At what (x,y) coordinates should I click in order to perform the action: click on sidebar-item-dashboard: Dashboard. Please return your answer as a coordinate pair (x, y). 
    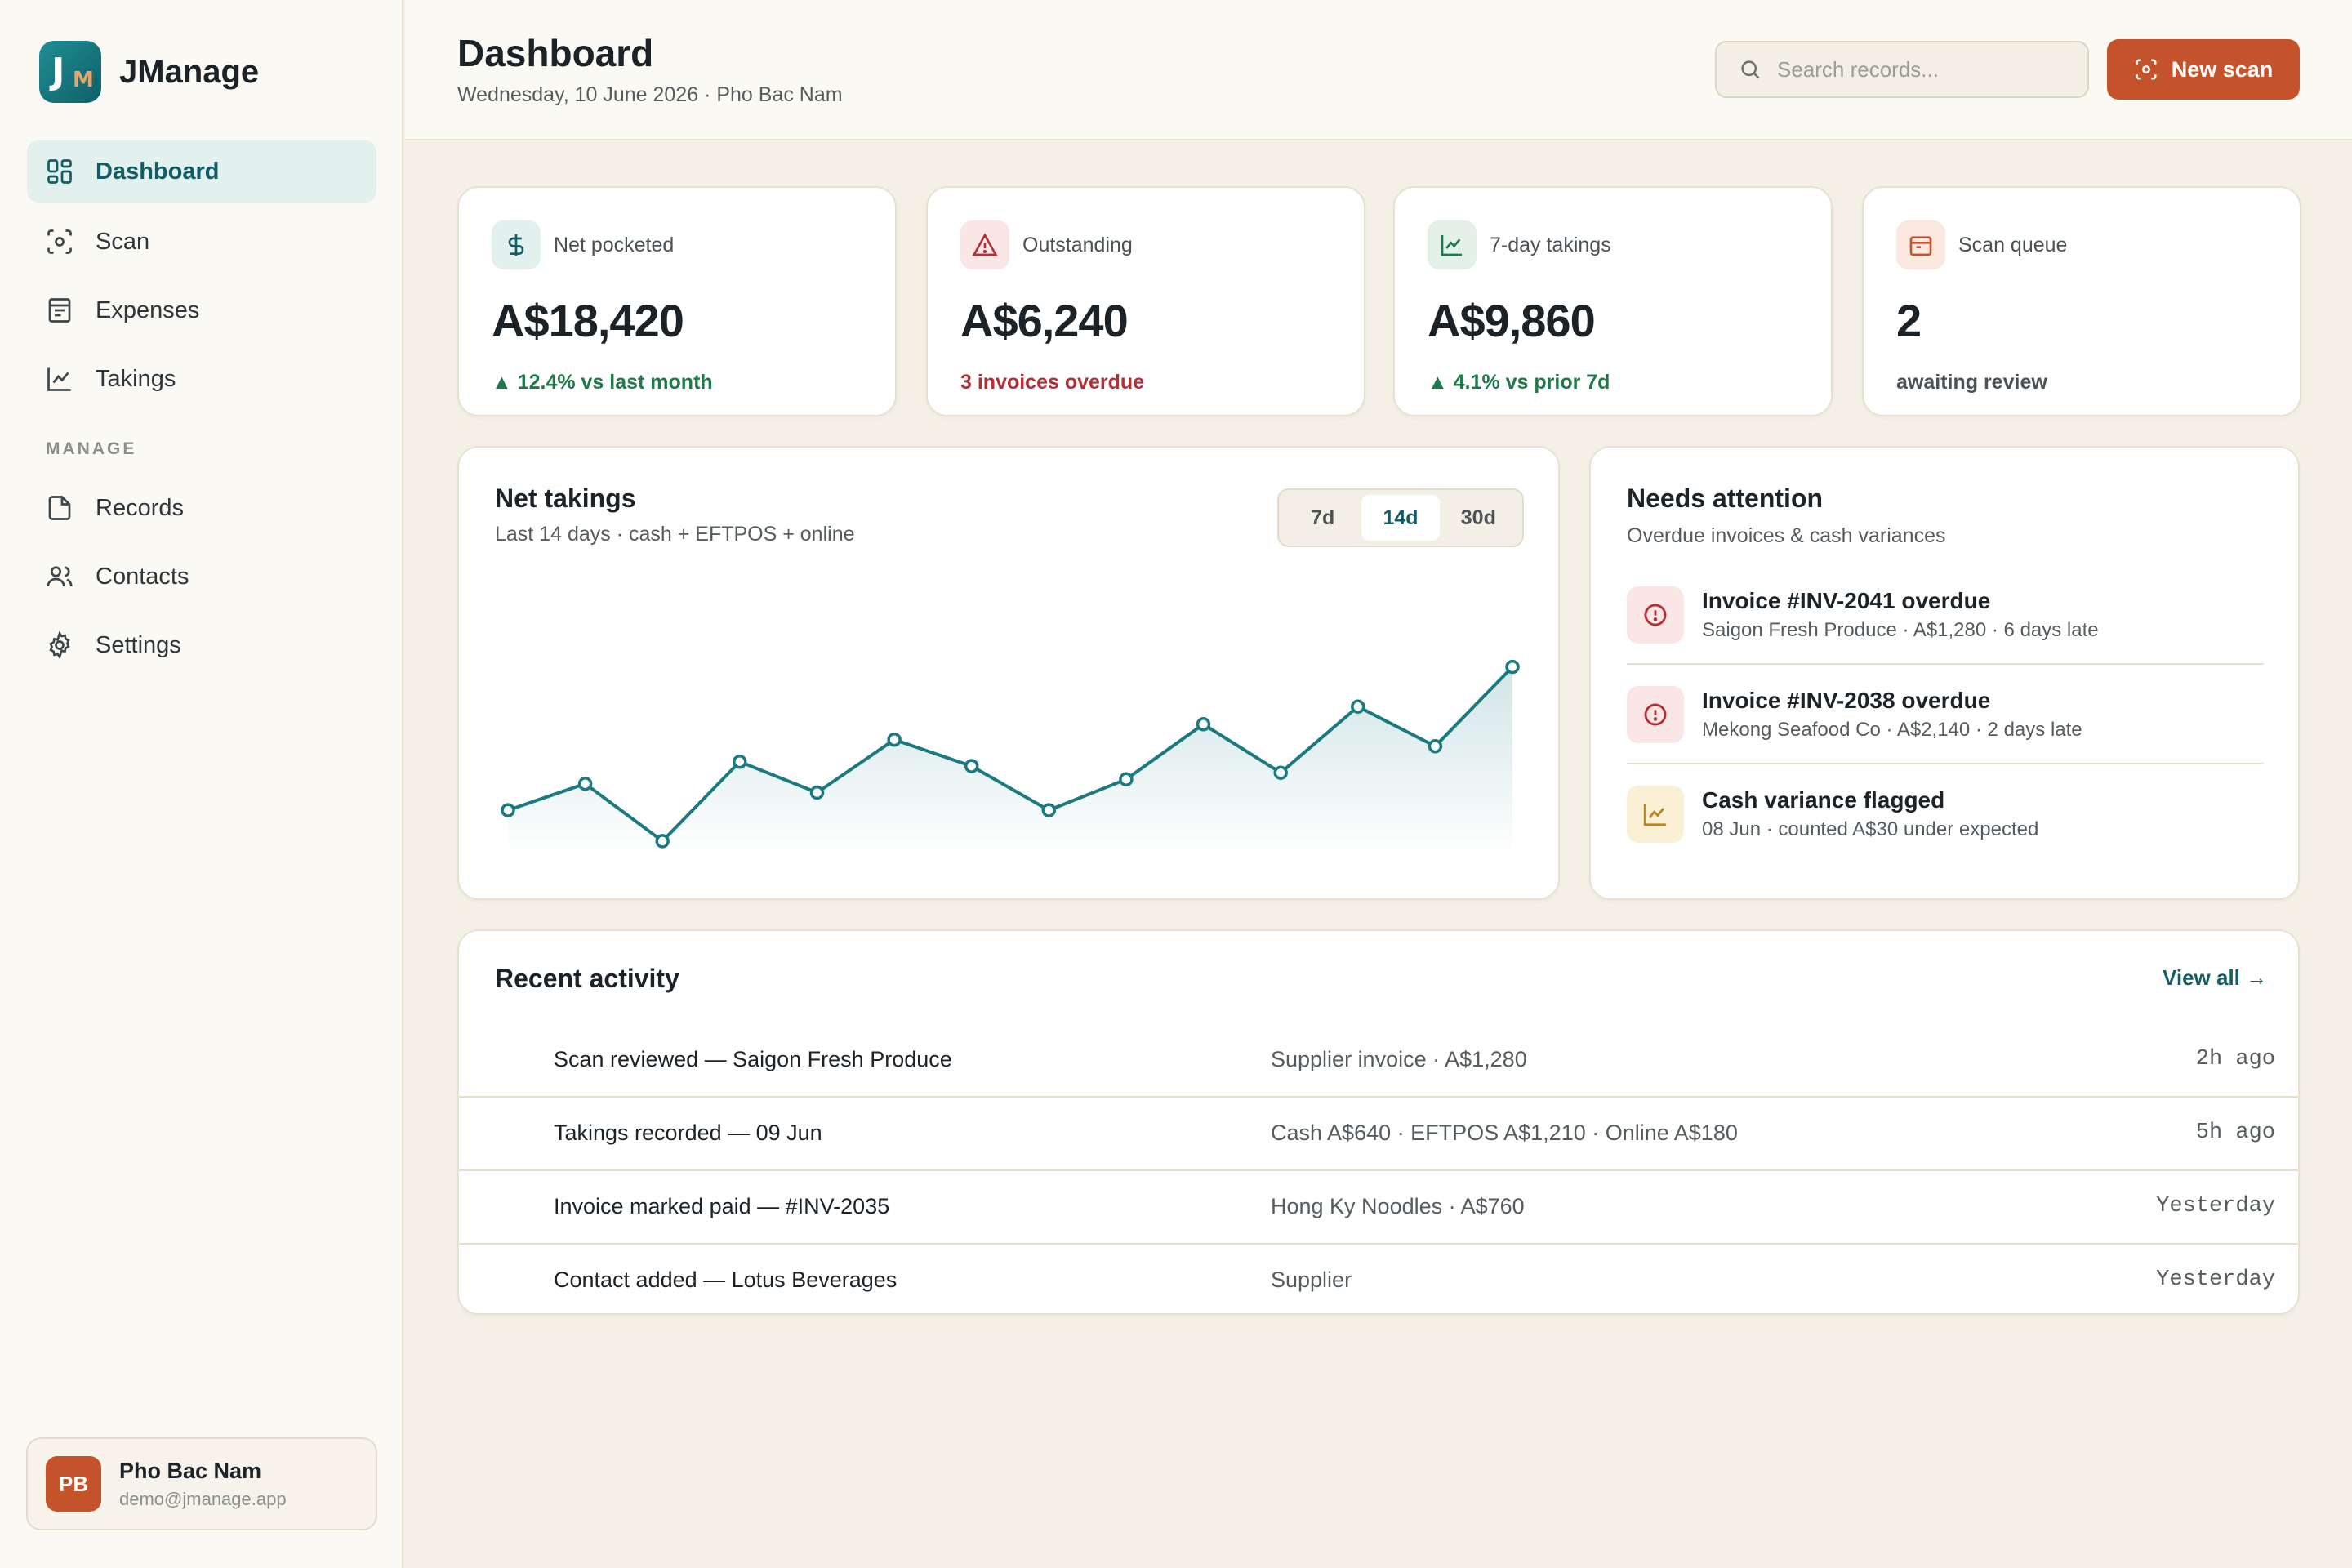
    Looking at the image, I should click on (201, 171).